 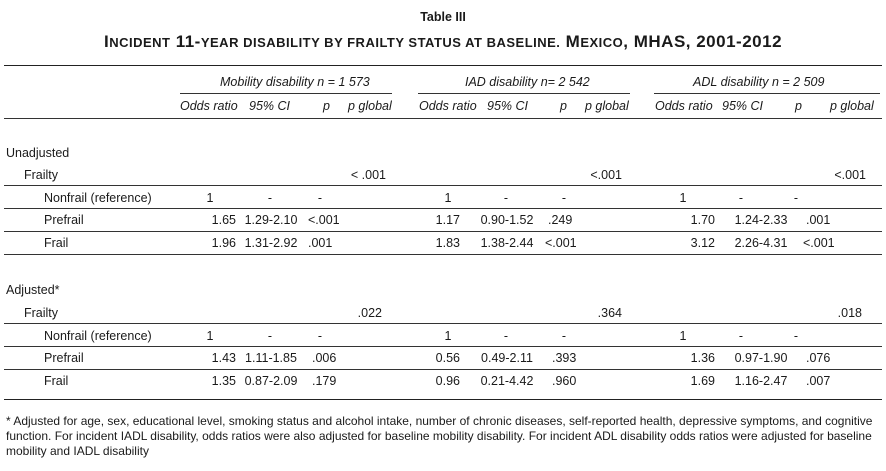 I want to click on odds-ratio: 1.69, so click(x=702, y=381).